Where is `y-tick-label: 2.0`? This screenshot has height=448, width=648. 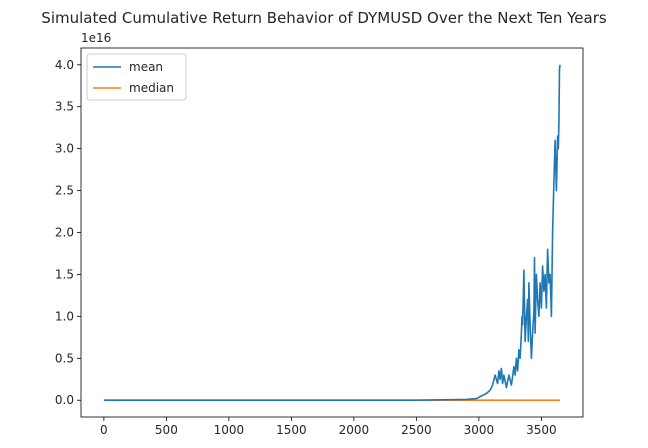
y-tick-label: 2.0 is located at coordinates (64, 233).